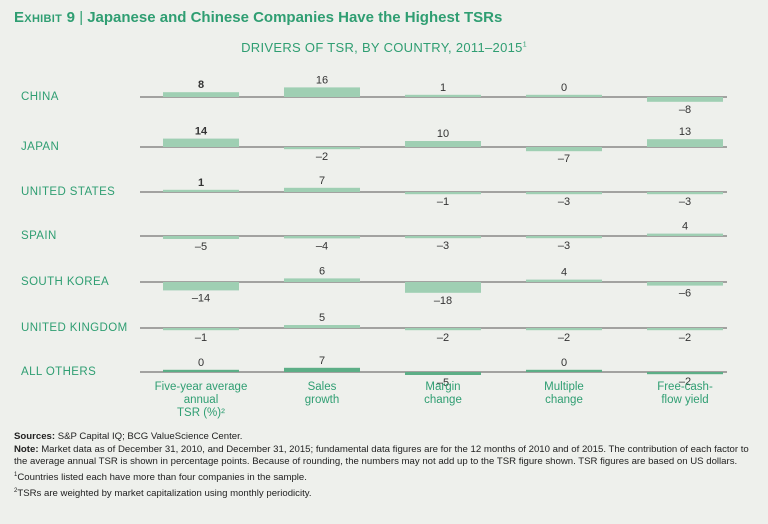 Image resolution: width=768 pixels, height=524 pixels. What do you see at coordinates (201, 338) in the screenshot?
I see `data-label: –1` at bounding box center [201, 338].